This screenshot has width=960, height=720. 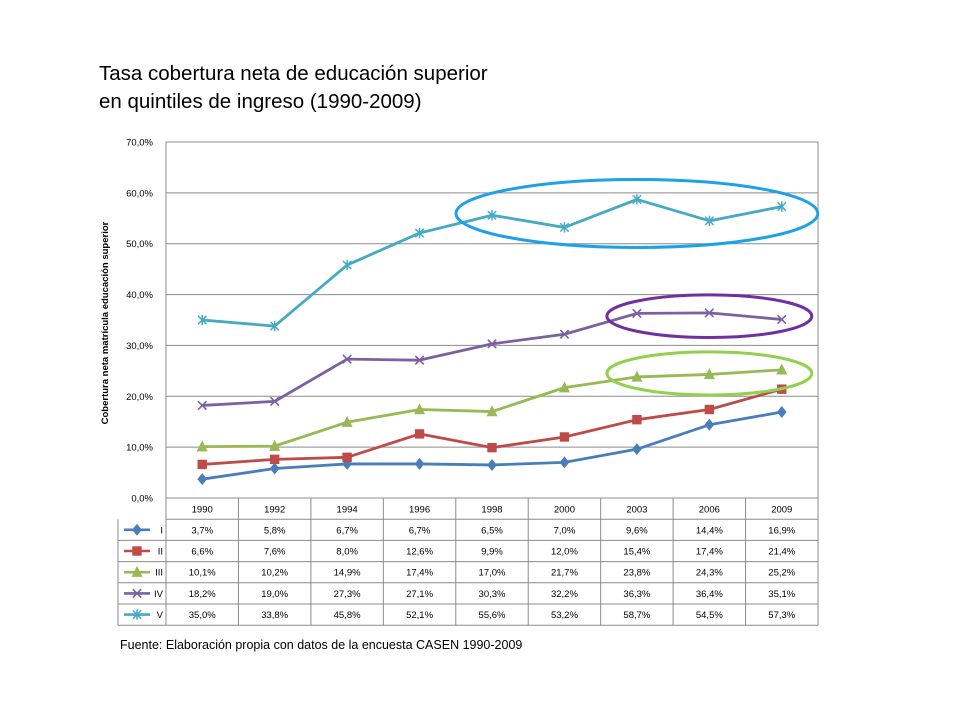 What do you see at coordinates (347, 594) in the screenshot?
I see `table-cell-value: 27,3%` at bounding box center [347, 594].